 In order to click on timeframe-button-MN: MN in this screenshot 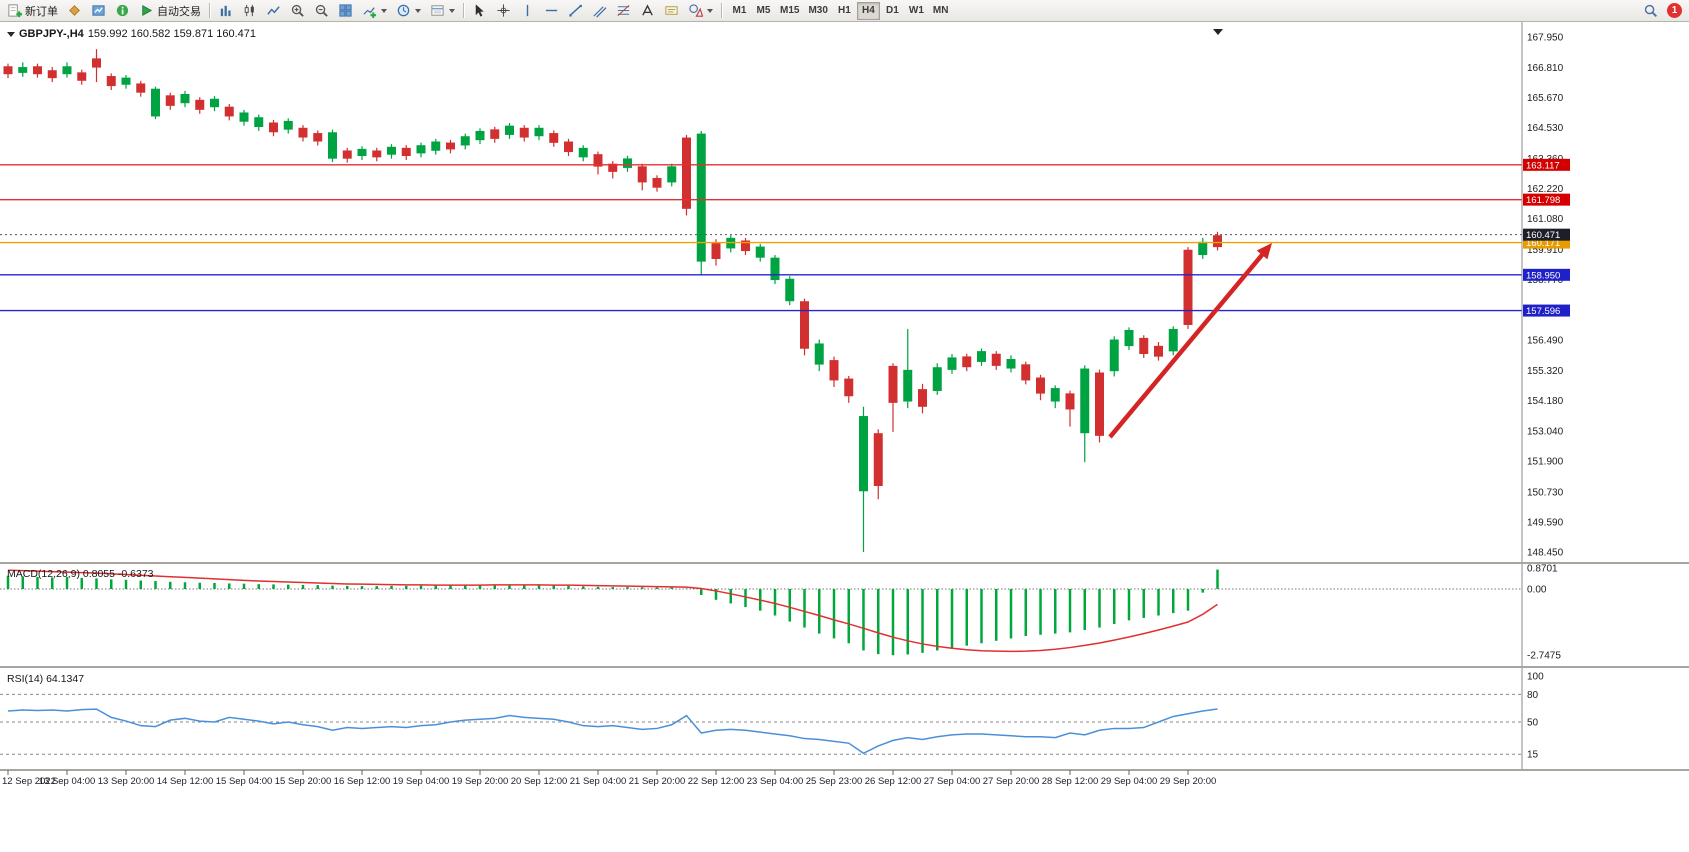, I will do `click(941, 11)`.